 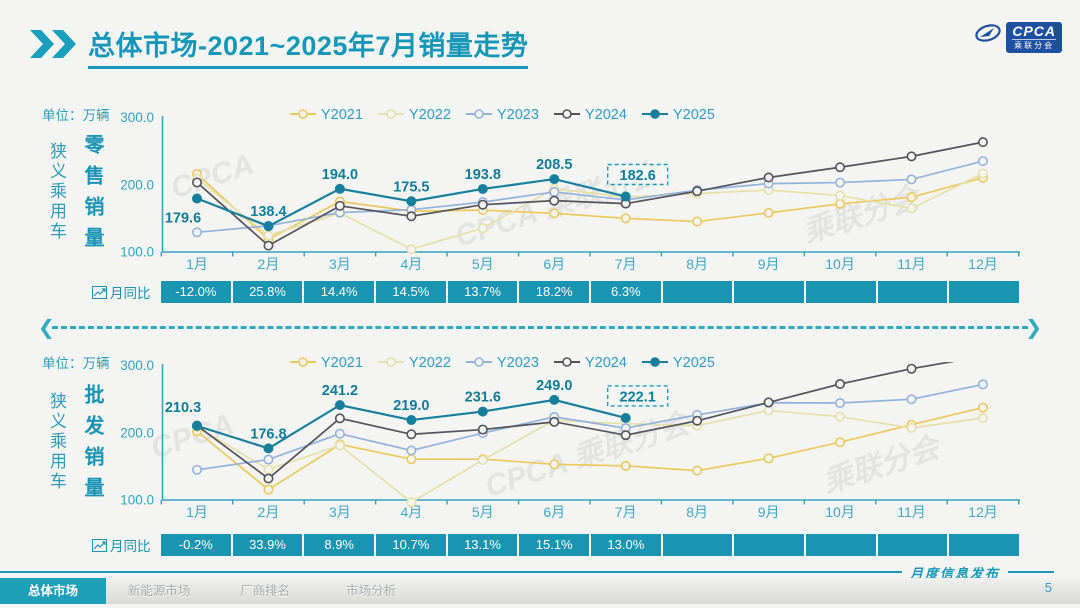 I want to click on yoy-label-wholesale: 月同比, so click(x=125, y=545).